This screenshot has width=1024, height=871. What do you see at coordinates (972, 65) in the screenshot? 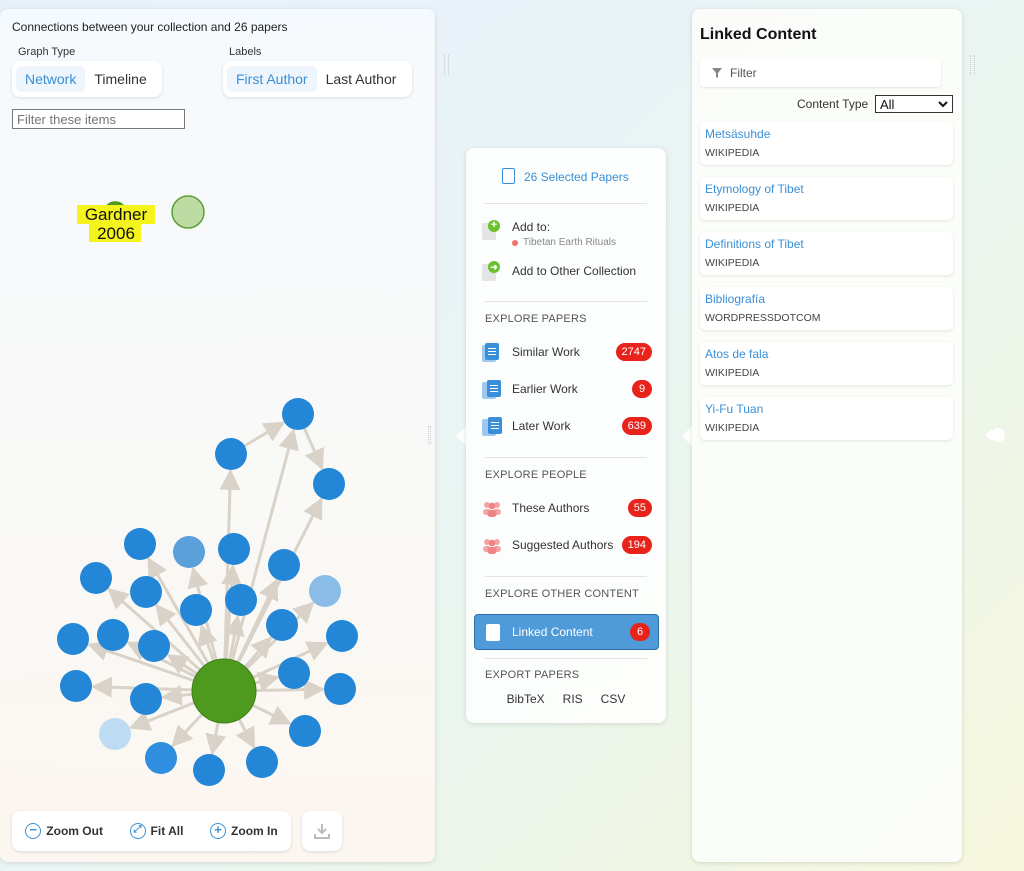
I see `splitter-handle-right` at bounding box center [972, 65].